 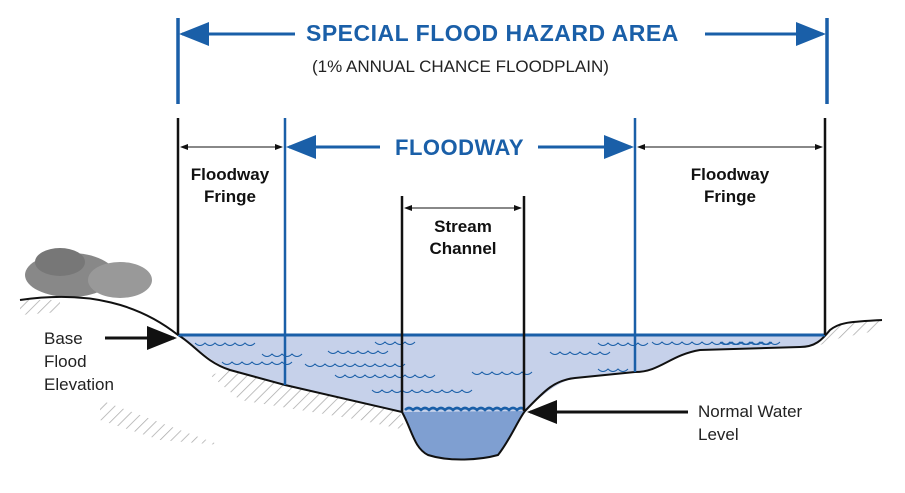 I want to click on diagram-title: SPECIAL FLOOD HAZARD AREA, so click(x=492, y=33).